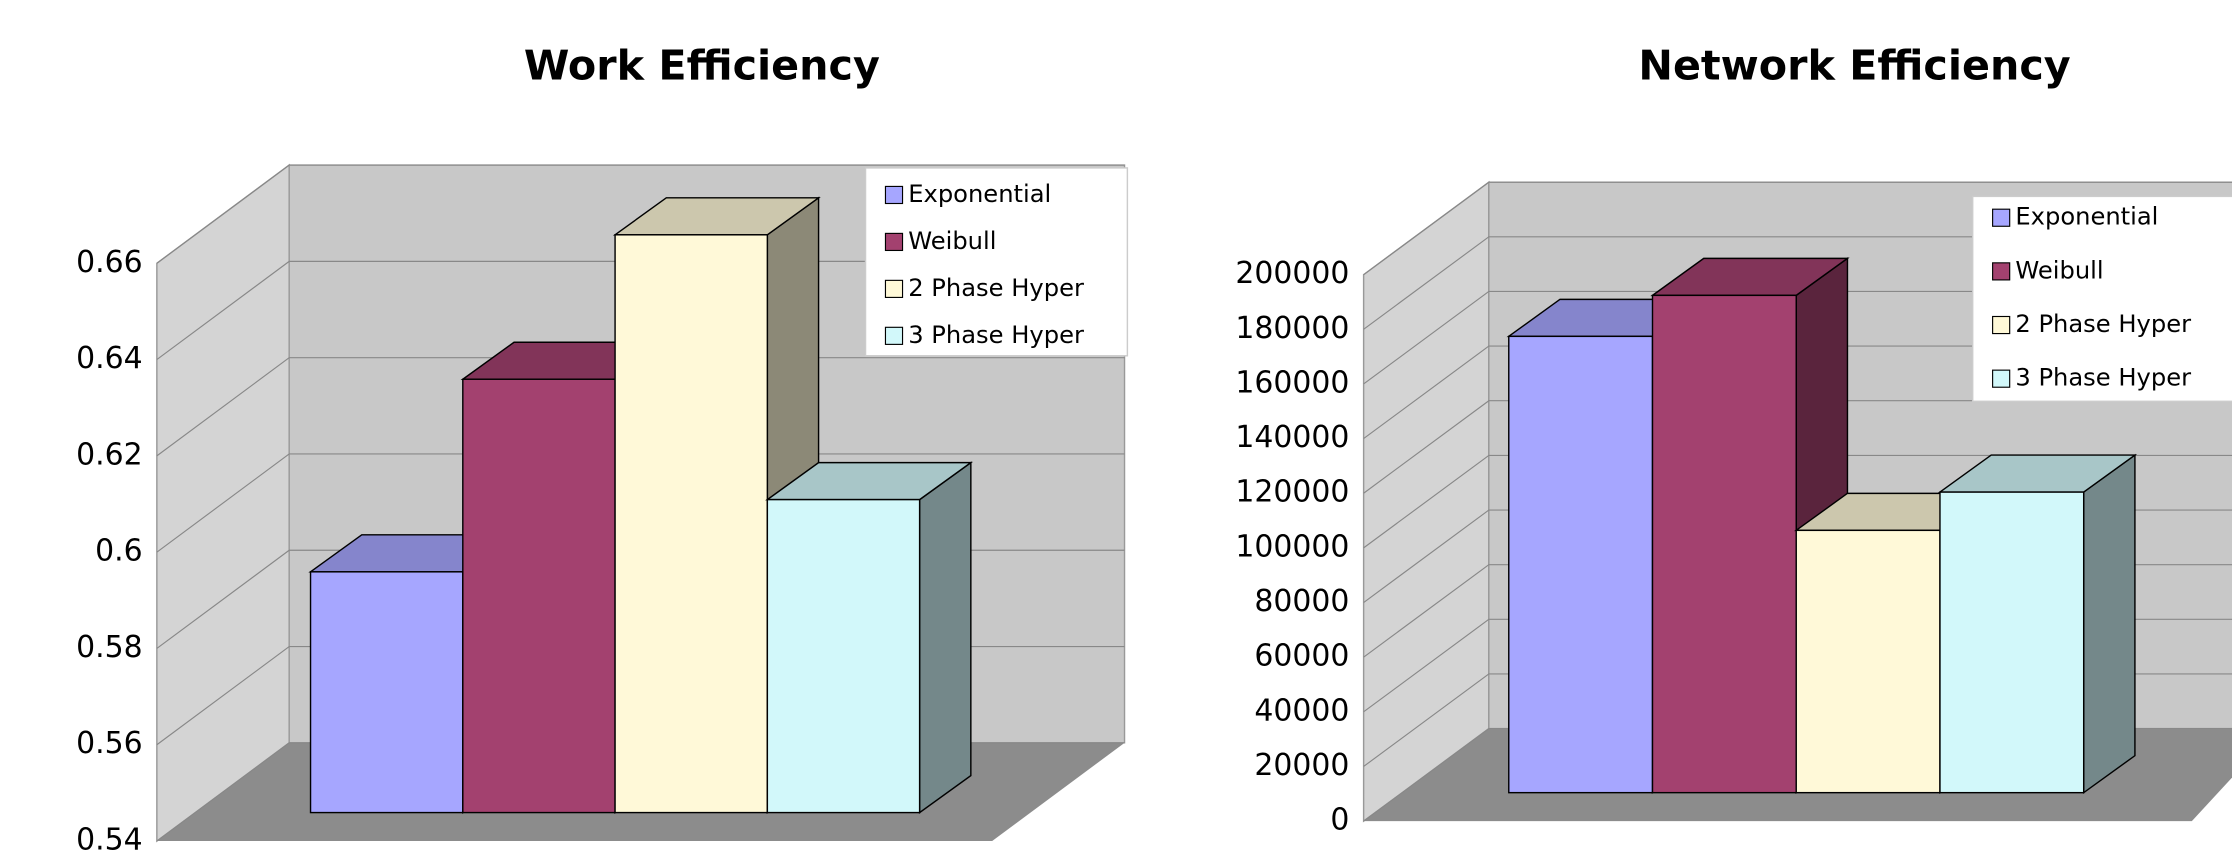  Describe the element at coordinates (1292, 382) in the screenshot. I see `y-tick-label: 160000` at that location.